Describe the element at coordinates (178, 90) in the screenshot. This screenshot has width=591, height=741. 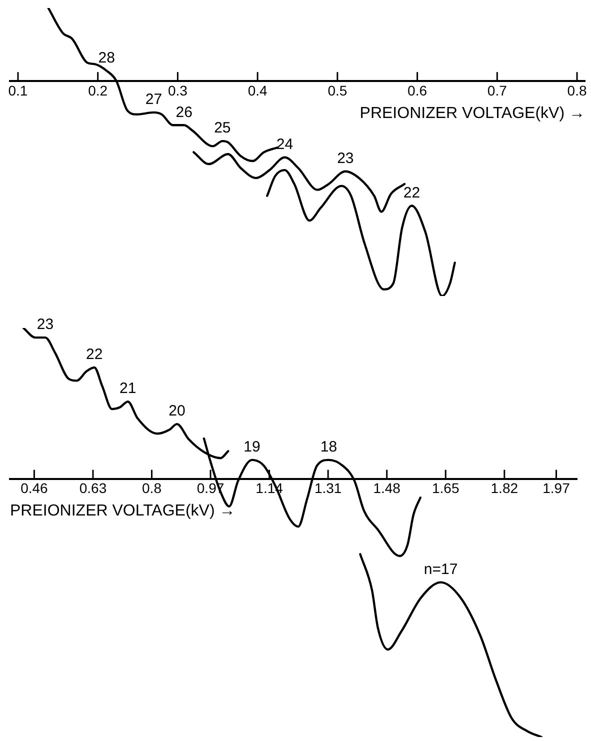
I see `x-tick-label: 0.3` at that location.